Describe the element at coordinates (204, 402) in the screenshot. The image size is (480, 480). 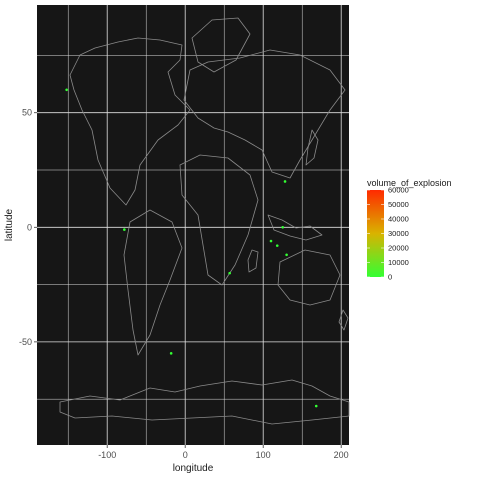
I see `coastline-antarctica` at that location.